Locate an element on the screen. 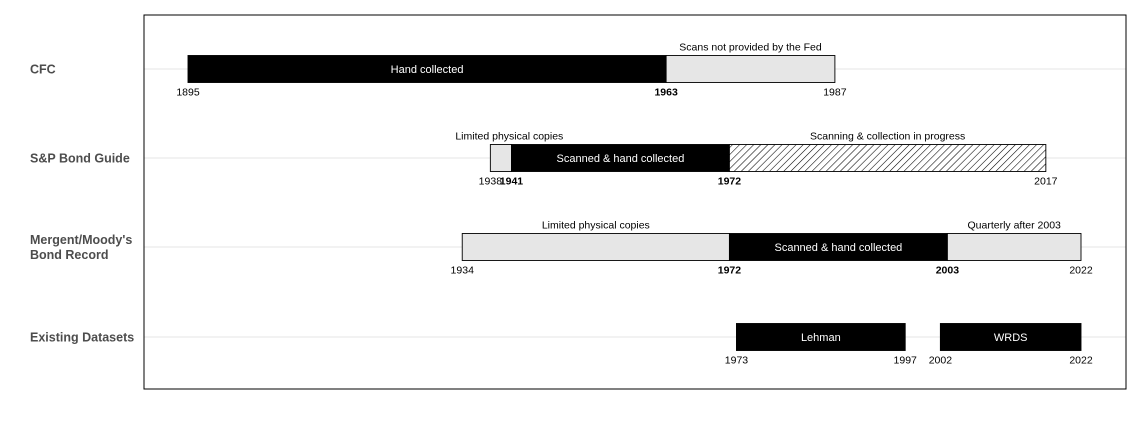 This screenshot has width=1141, height=421. annotation-label: Scanning & collection in progress is located at coordinates (887, 137).